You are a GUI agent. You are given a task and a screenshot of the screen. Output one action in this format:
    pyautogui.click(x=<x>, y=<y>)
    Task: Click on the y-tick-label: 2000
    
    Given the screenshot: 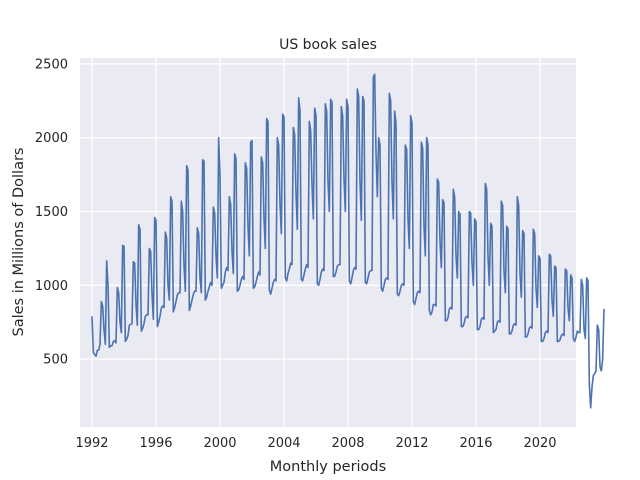 What is the action you would take?
    pyautogui.click(x=51, y=138)
    